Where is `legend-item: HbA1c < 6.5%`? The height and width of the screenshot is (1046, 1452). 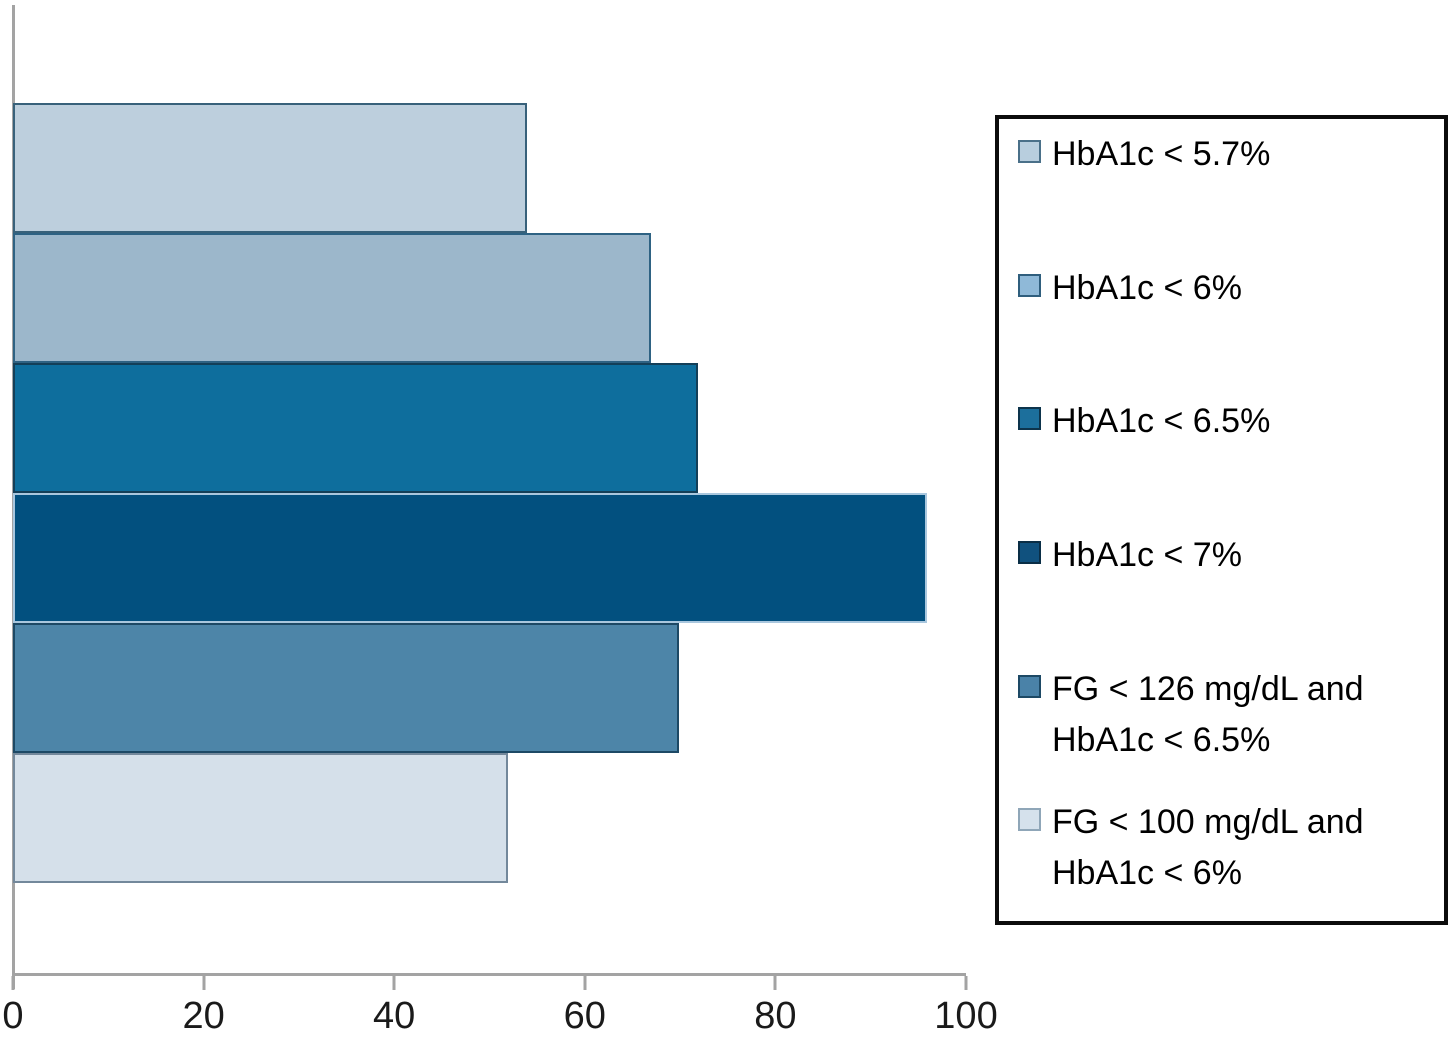 legend-item: HbA1c < 6.5% is located at coordinates (1221, 453).